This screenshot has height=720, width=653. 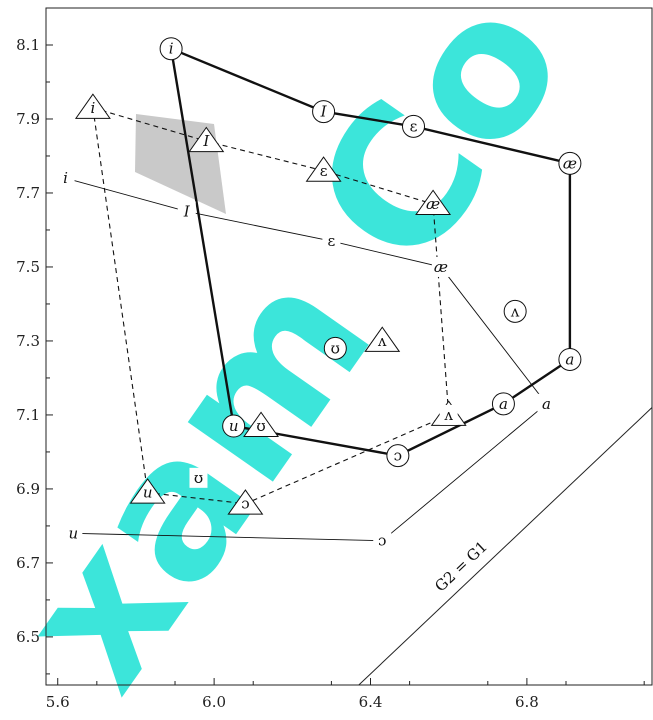 I want to click on y-tick-label: 6.5, so click(x=28, y=637).